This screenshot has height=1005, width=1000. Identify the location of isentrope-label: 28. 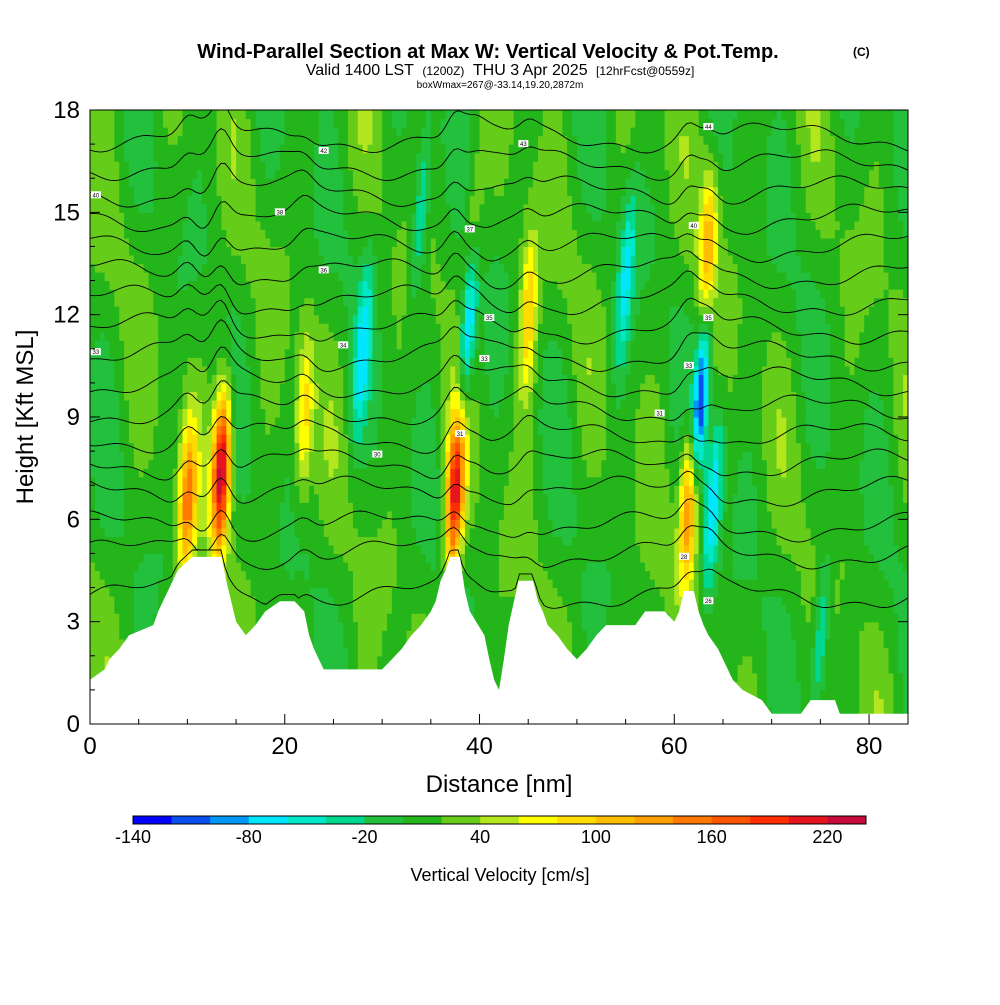
(684, 556).